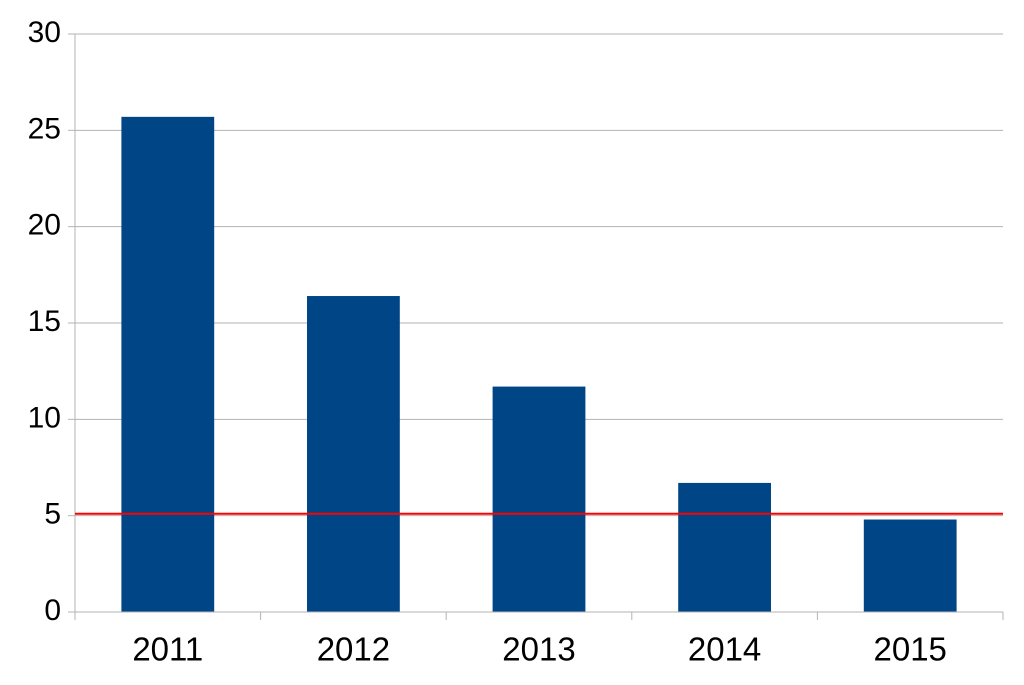 This screenshot has height=685, width=1024. What do you see at coordinates (44, 225) in the screenshot?
I see `y-tick-label: 20` at bounding box center [44, 225].